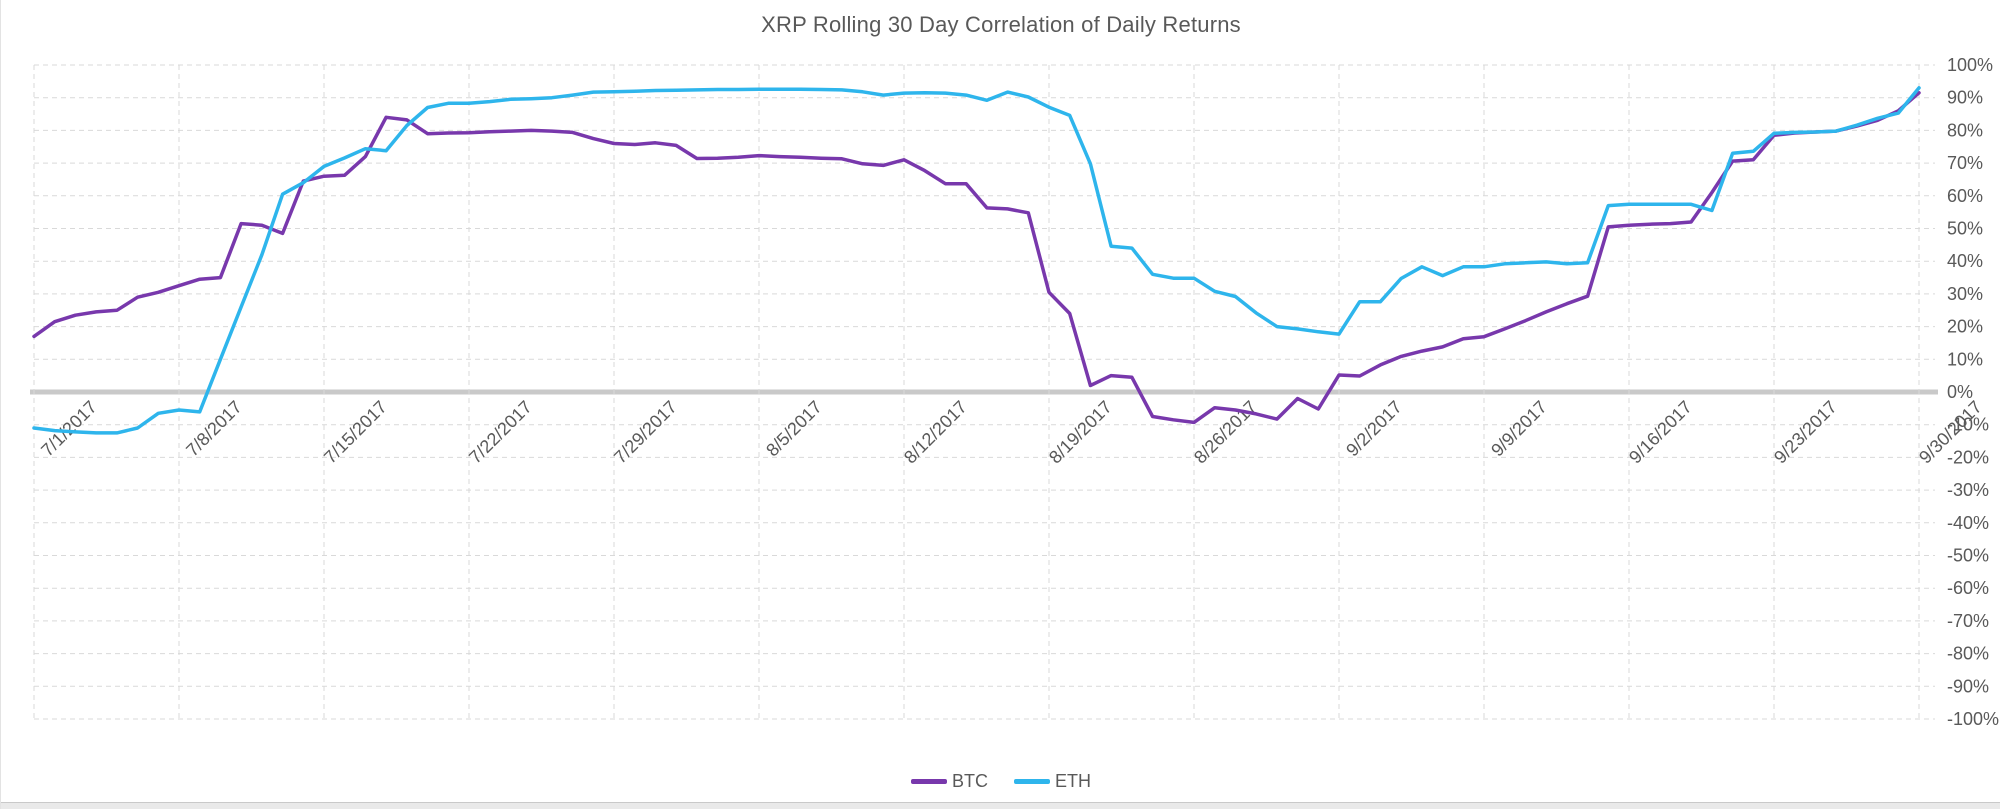 This screenshot has width=2000, height=809. What do you see at coordinates (1960, 392) in the screenshot?
I see `y-axis-tick-label: 0%` at bounding box center [1960, 392].